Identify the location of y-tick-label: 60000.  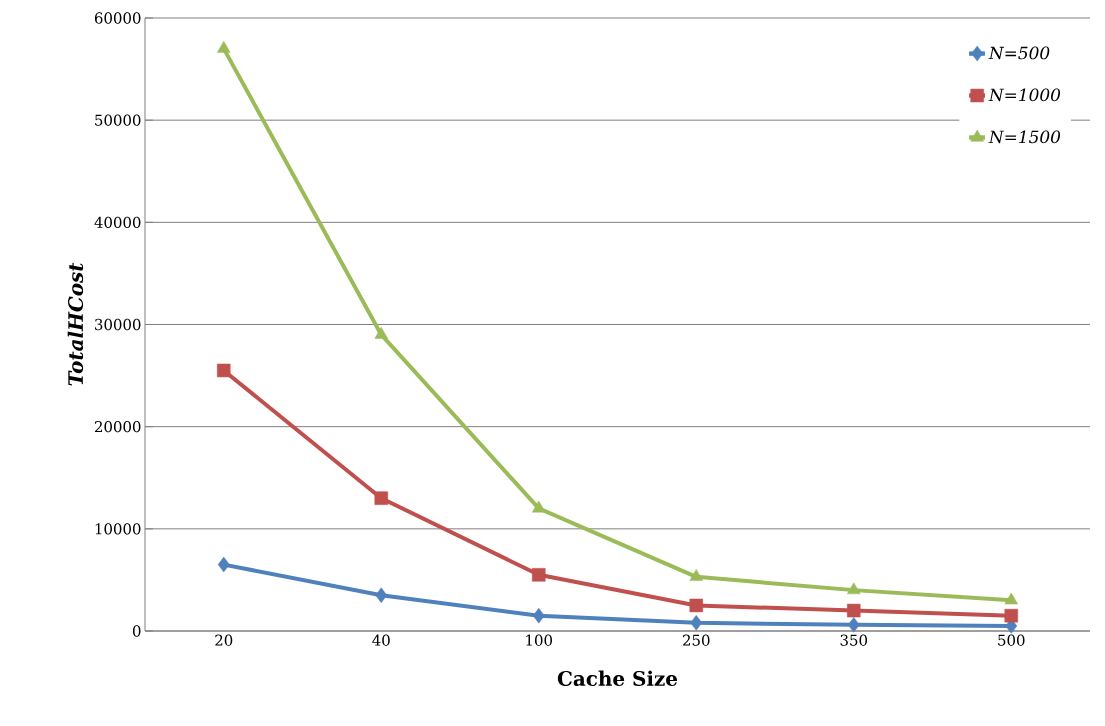
(117, 18).